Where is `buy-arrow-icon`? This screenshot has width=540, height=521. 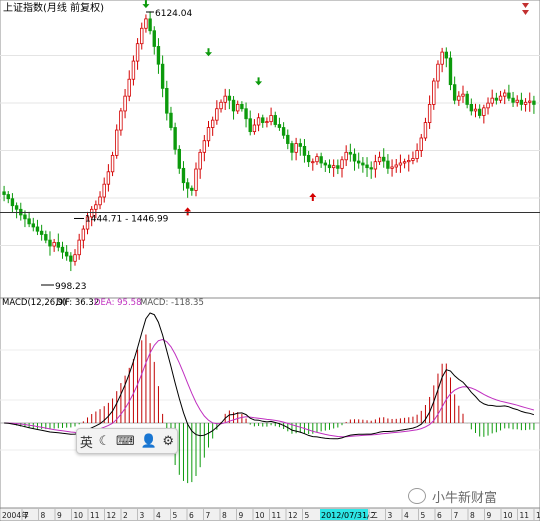 buy-arrow-icon is located at coordinates (313, 197).